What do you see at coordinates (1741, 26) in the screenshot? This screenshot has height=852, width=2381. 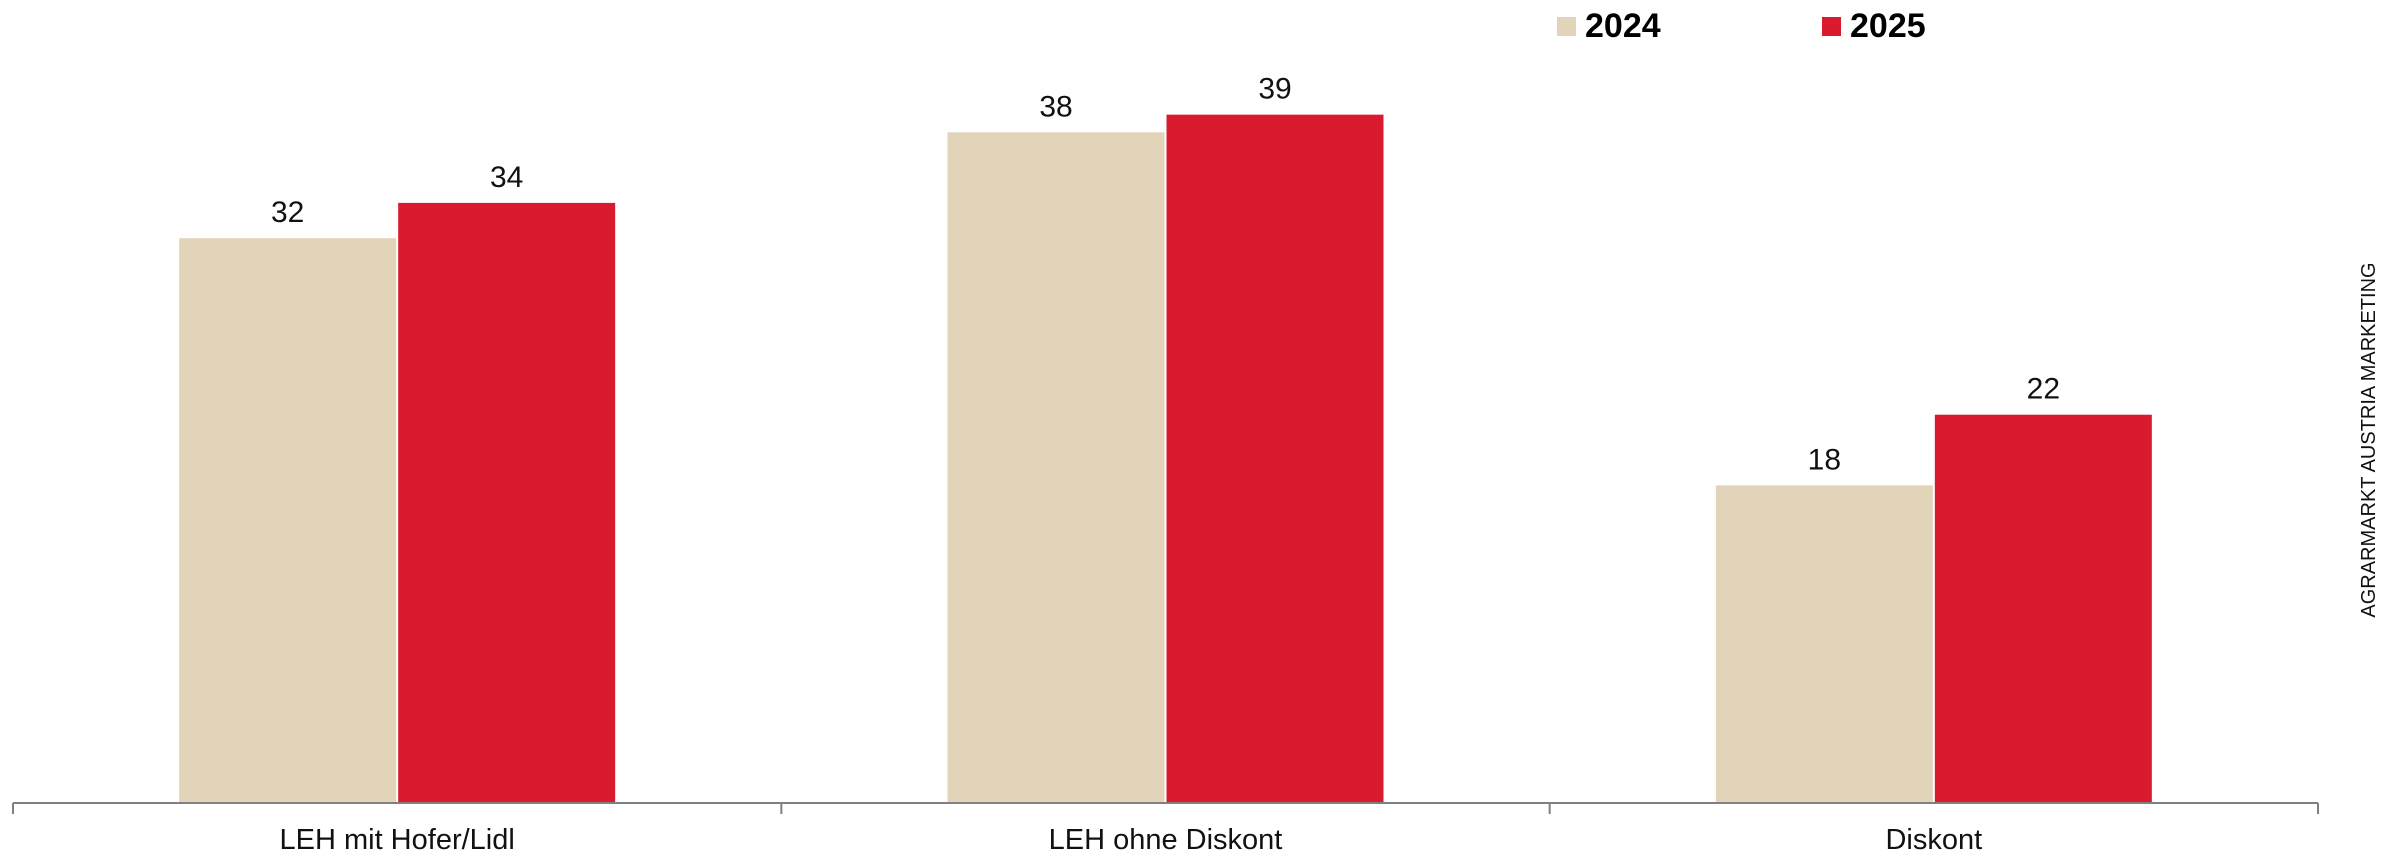 I see `legend: 2024 2025` at bounding box center [1741, 26].